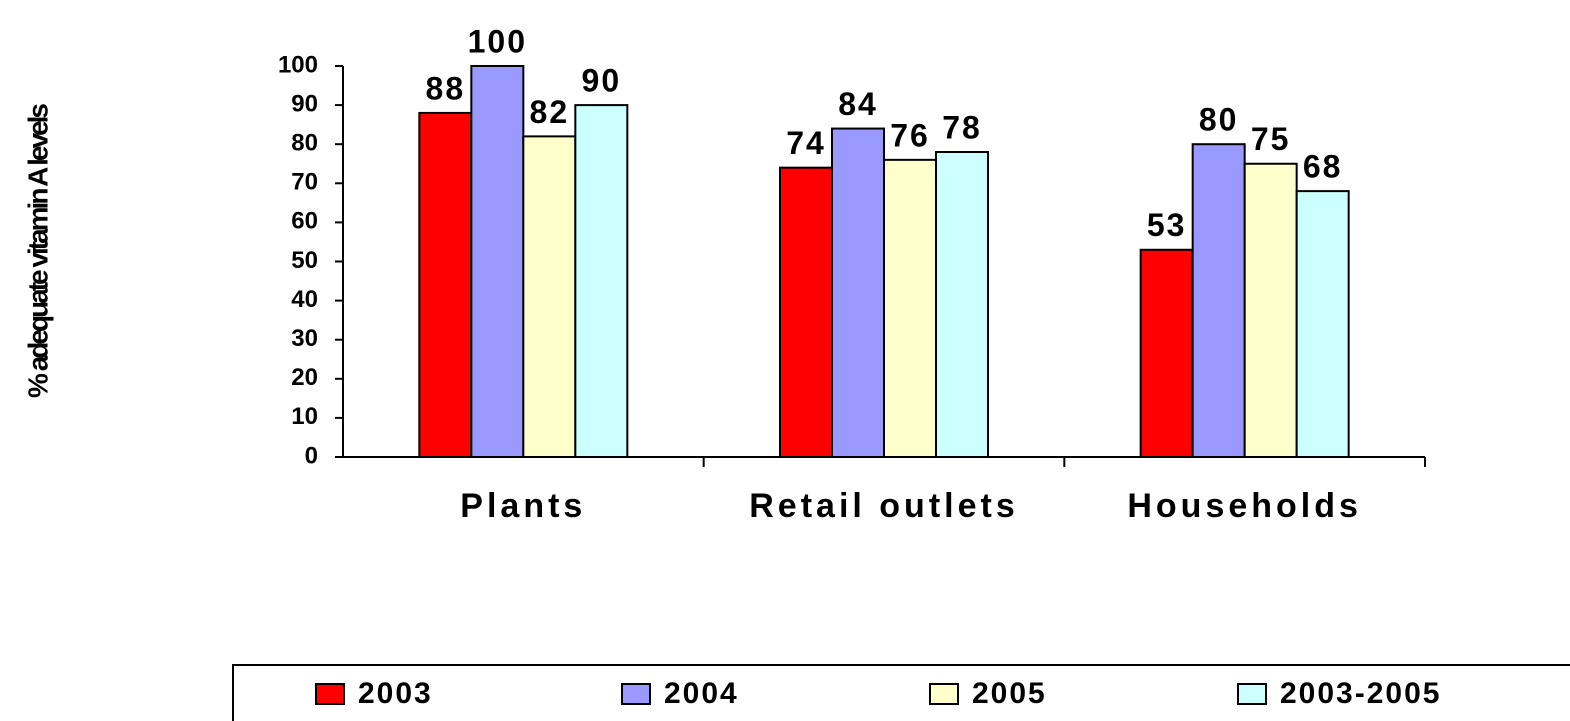  What do you see at coordinates (304, 143) in the screenshot?
I see `y-tick-label: 80` at bounding box center [304, 143].